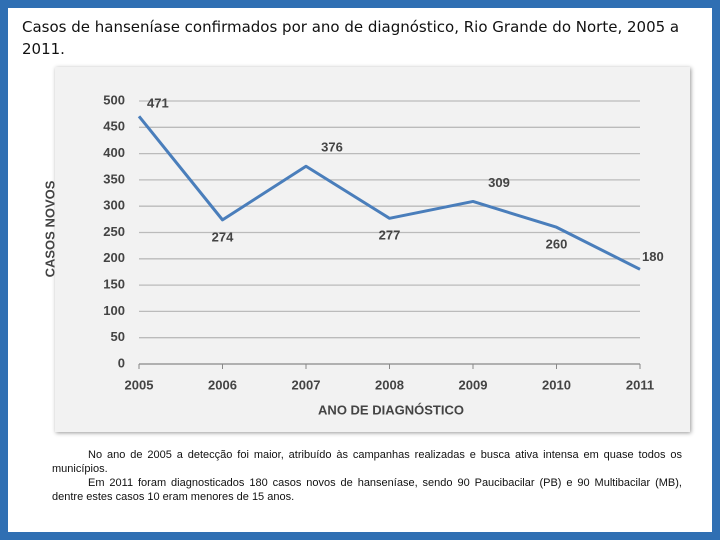  Describe the element at coordinates (557, 244) in the screenshot. I see `data-label: 260` at that location.